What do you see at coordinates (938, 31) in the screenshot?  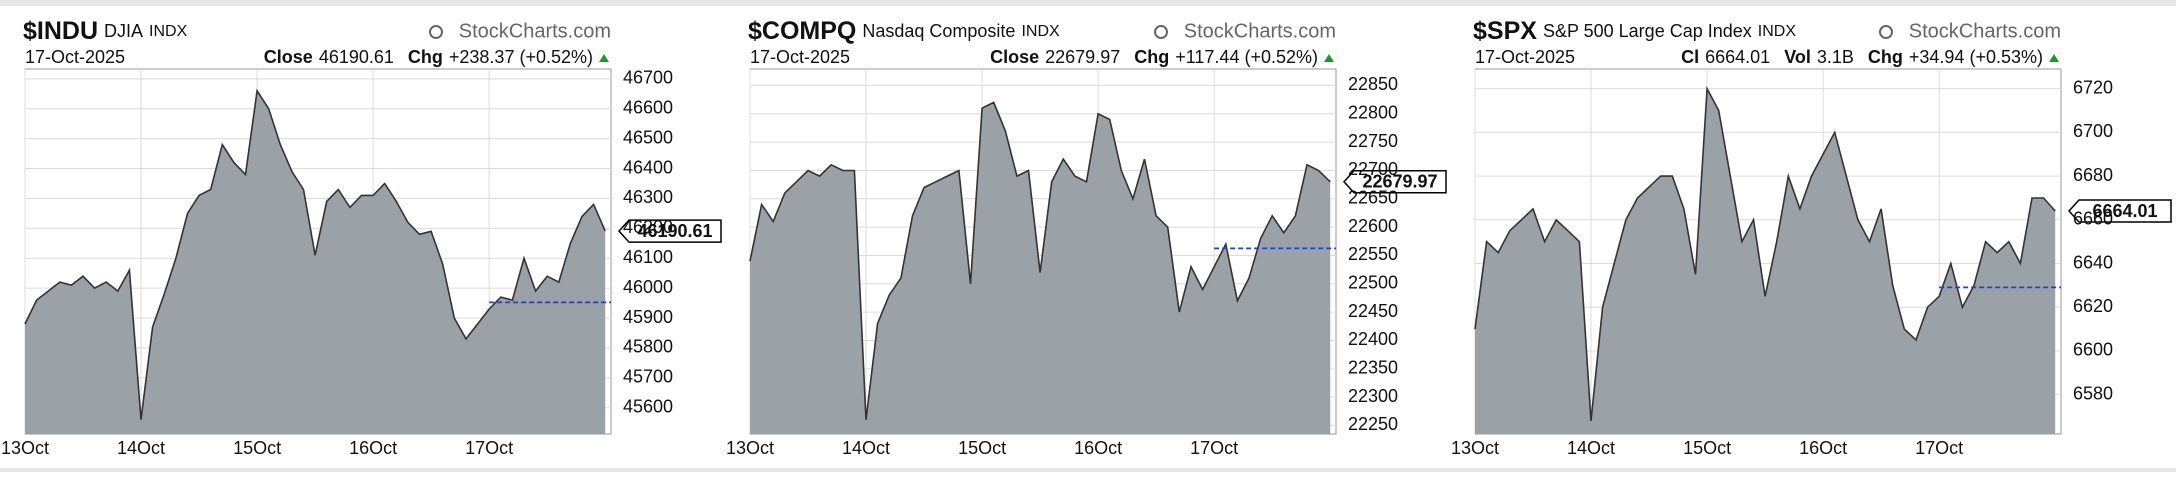 I see `index-name: Nasdaq Composite` at bounding box center [938, 31].